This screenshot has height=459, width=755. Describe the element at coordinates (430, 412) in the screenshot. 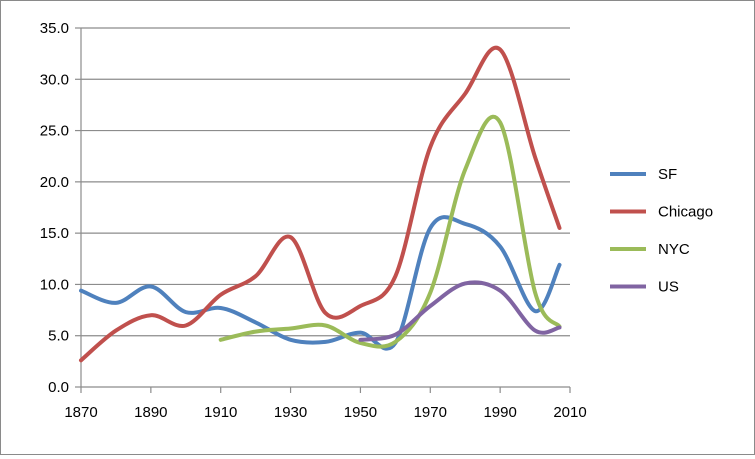

I see `x-tick-label: 1970` at that location.